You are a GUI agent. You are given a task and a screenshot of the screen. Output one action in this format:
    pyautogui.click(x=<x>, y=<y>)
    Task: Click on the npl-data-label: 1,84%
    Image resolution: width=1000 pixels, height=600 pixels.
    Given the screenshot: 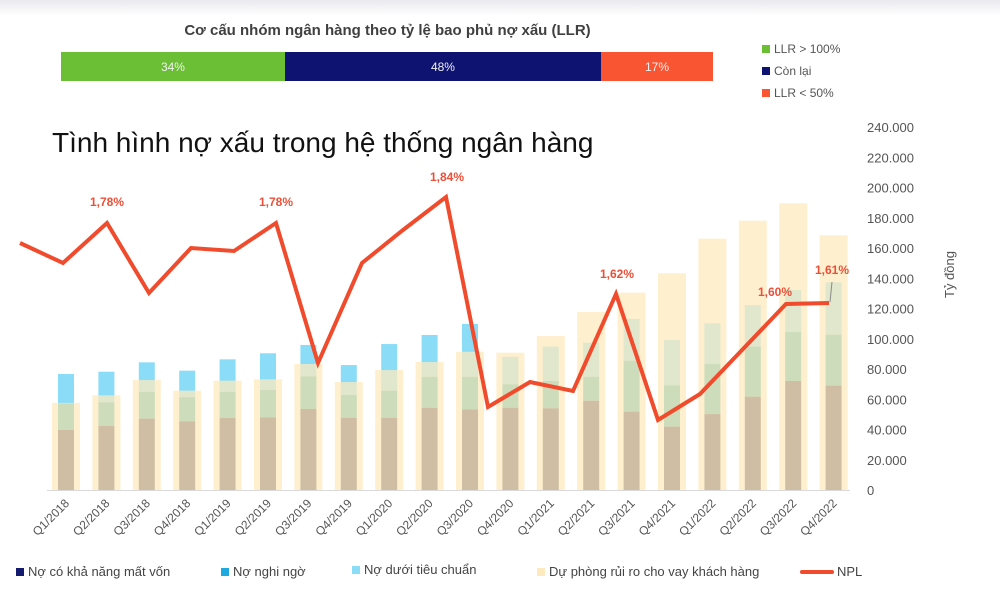 What is the action you would take?
    pyautogui.click(x=447, y=177)
    